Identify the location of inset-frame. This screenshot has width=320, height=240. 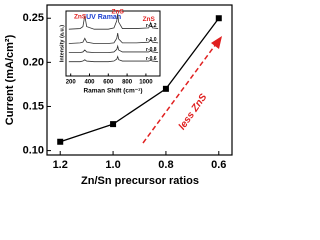
(113, 43).